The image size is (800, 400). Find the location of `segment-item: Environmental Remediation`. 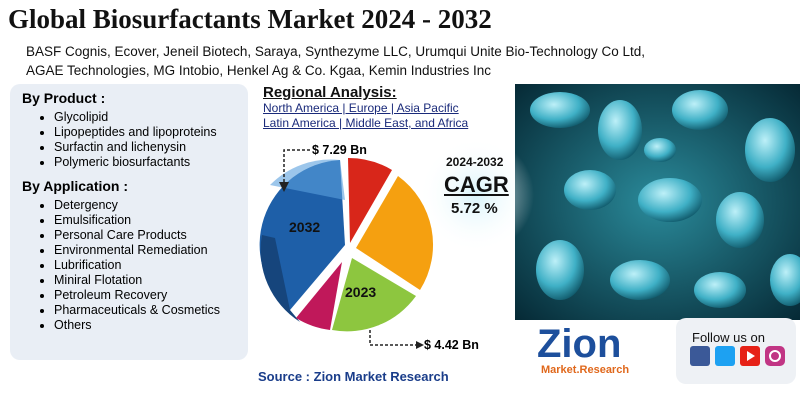

segment-item: Environmental Remediation is located at coordinates (150, 250).